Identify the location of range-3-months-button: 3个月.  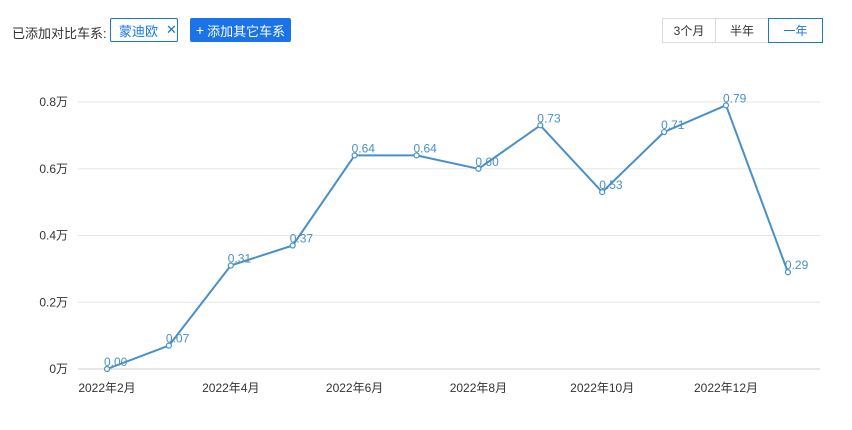
(689, 30).